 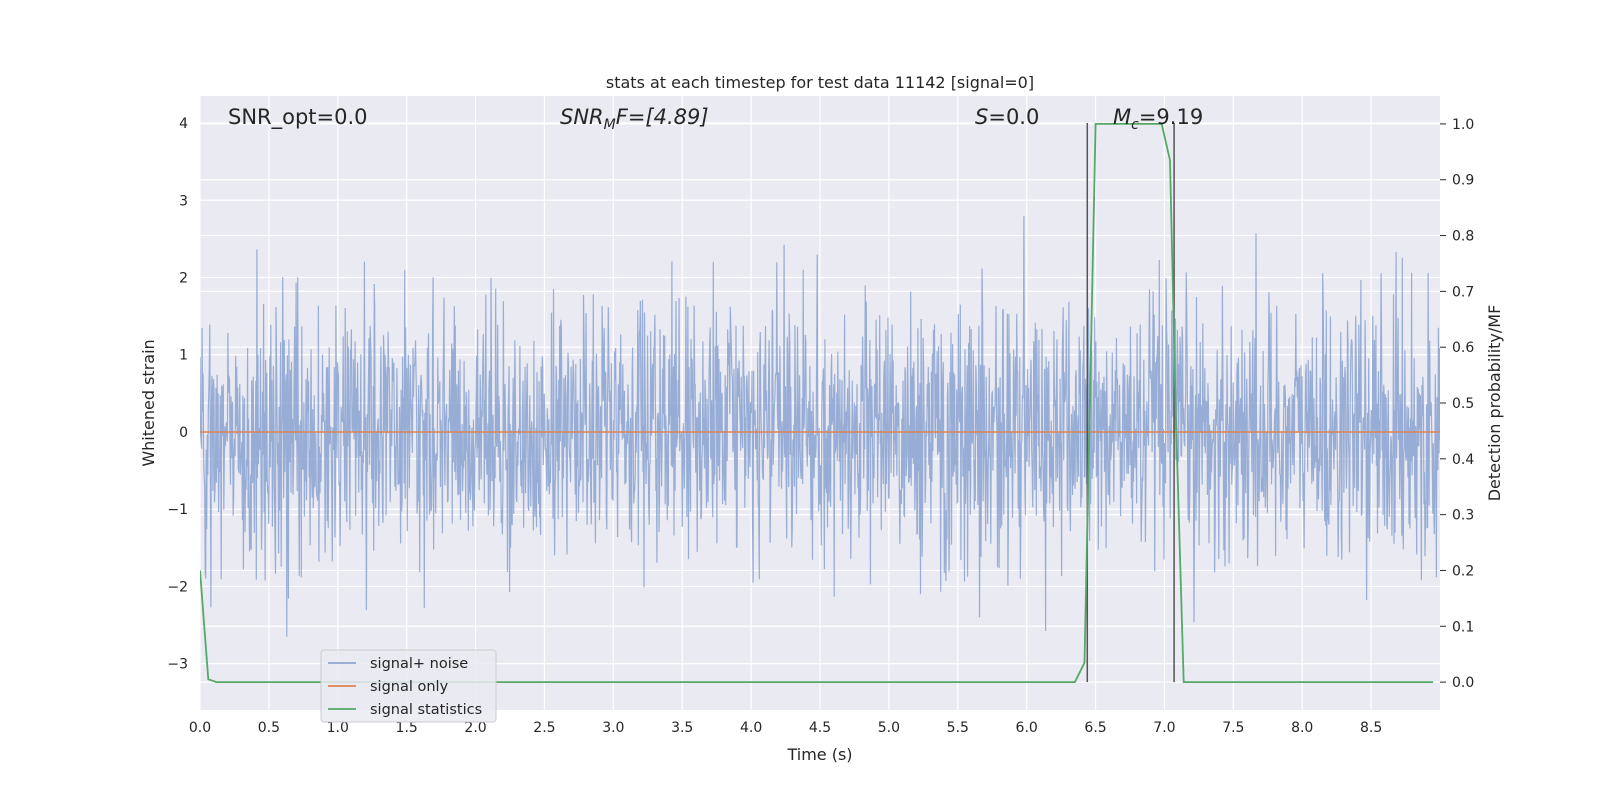 What do you see at coordinates (1135, 125) in the screenshot?
I see `annotation-mc-sub: c` at bounding box center [1135, 125].